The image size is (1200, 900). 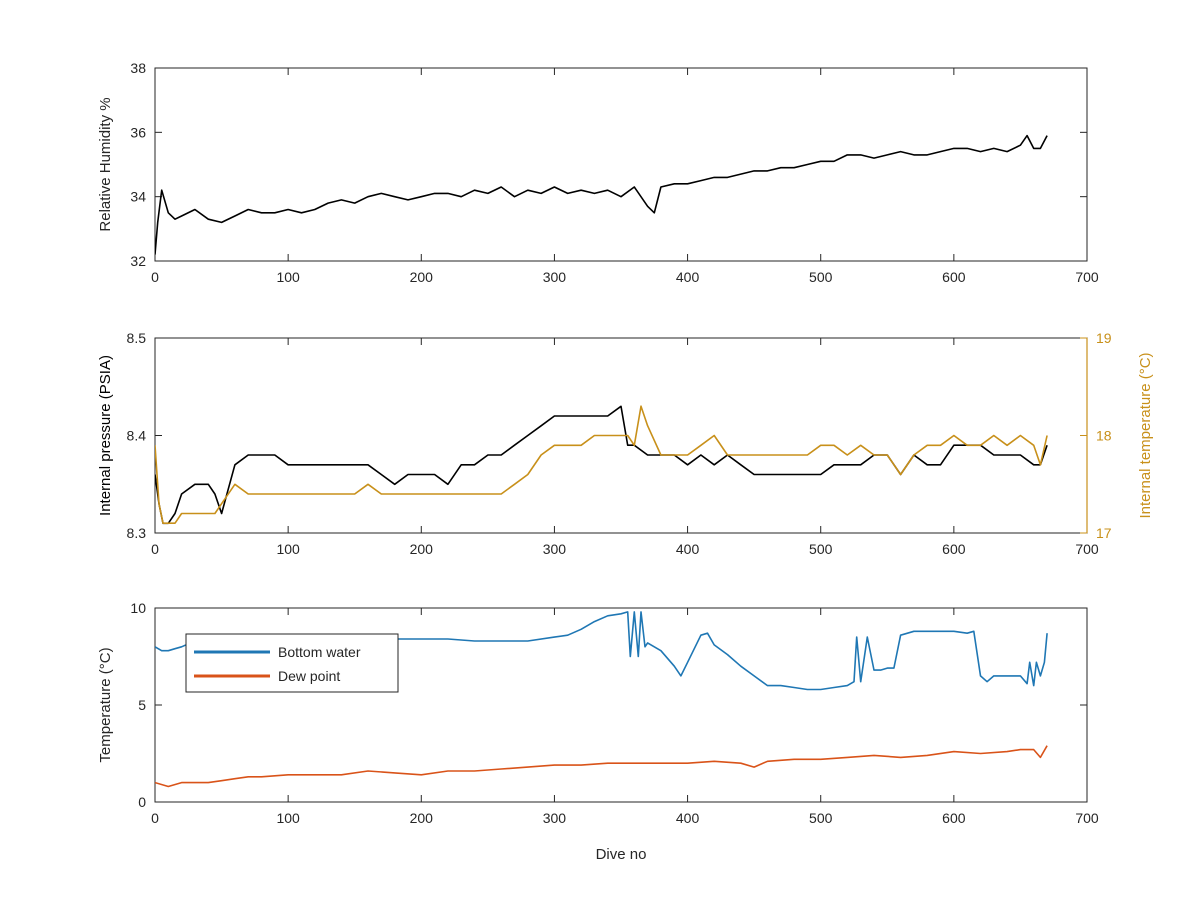 I want to click on chart2-legend-box, so click(x=292, y=663).